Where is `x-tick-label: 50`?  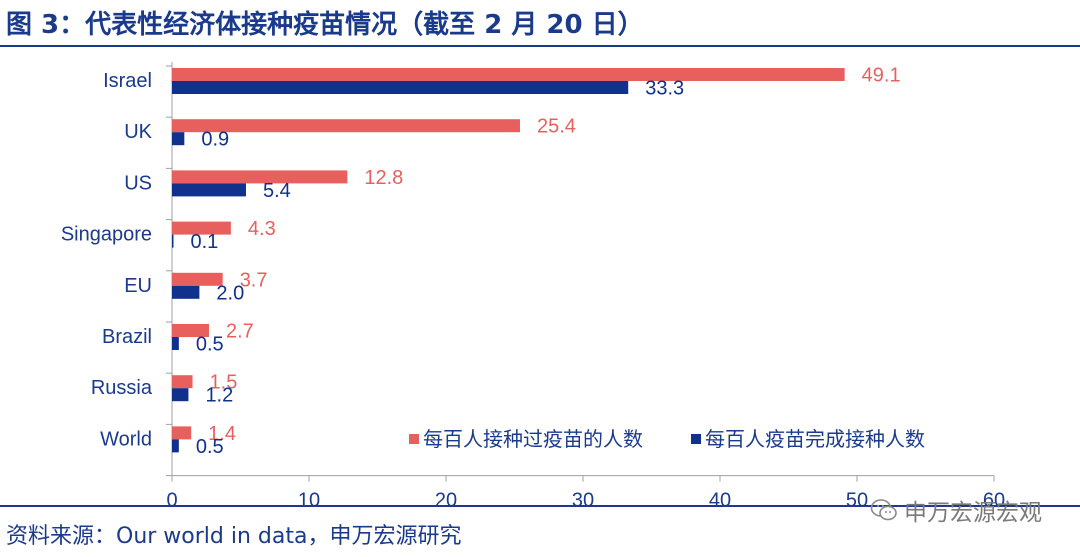 x-tick-label: 50 is located at coordinates (857, 497).